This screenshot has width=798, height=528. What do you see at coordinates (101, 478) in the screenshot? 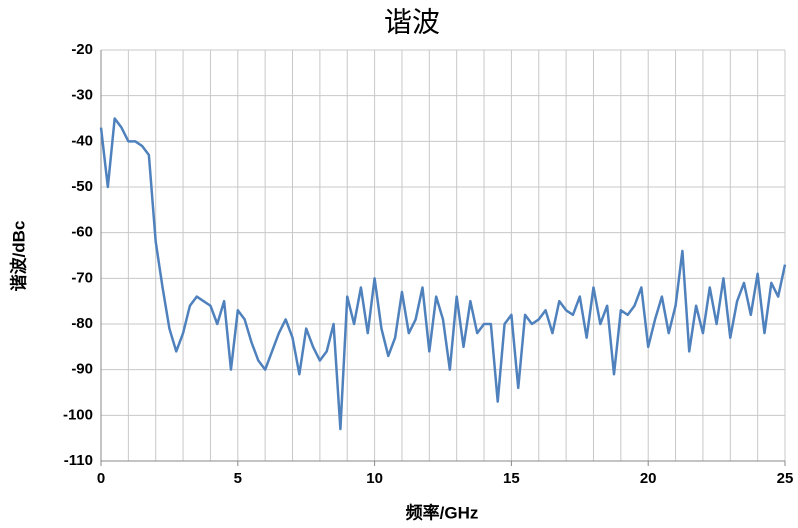
I see `x-tick-label: 0` at bounding box center [101, 478].